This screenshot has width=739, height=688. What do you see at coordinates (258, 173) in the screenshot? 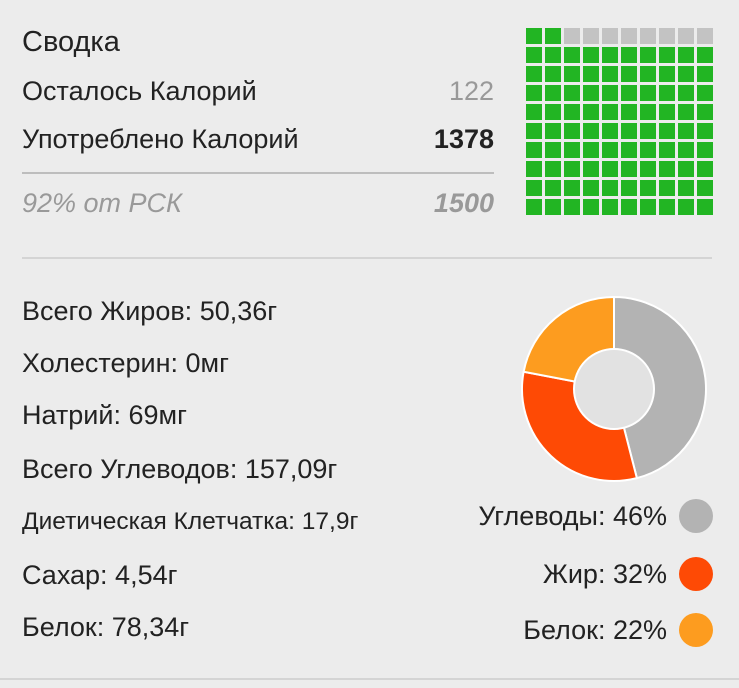
I see `summary-divider` at bounding box center [258, 173].